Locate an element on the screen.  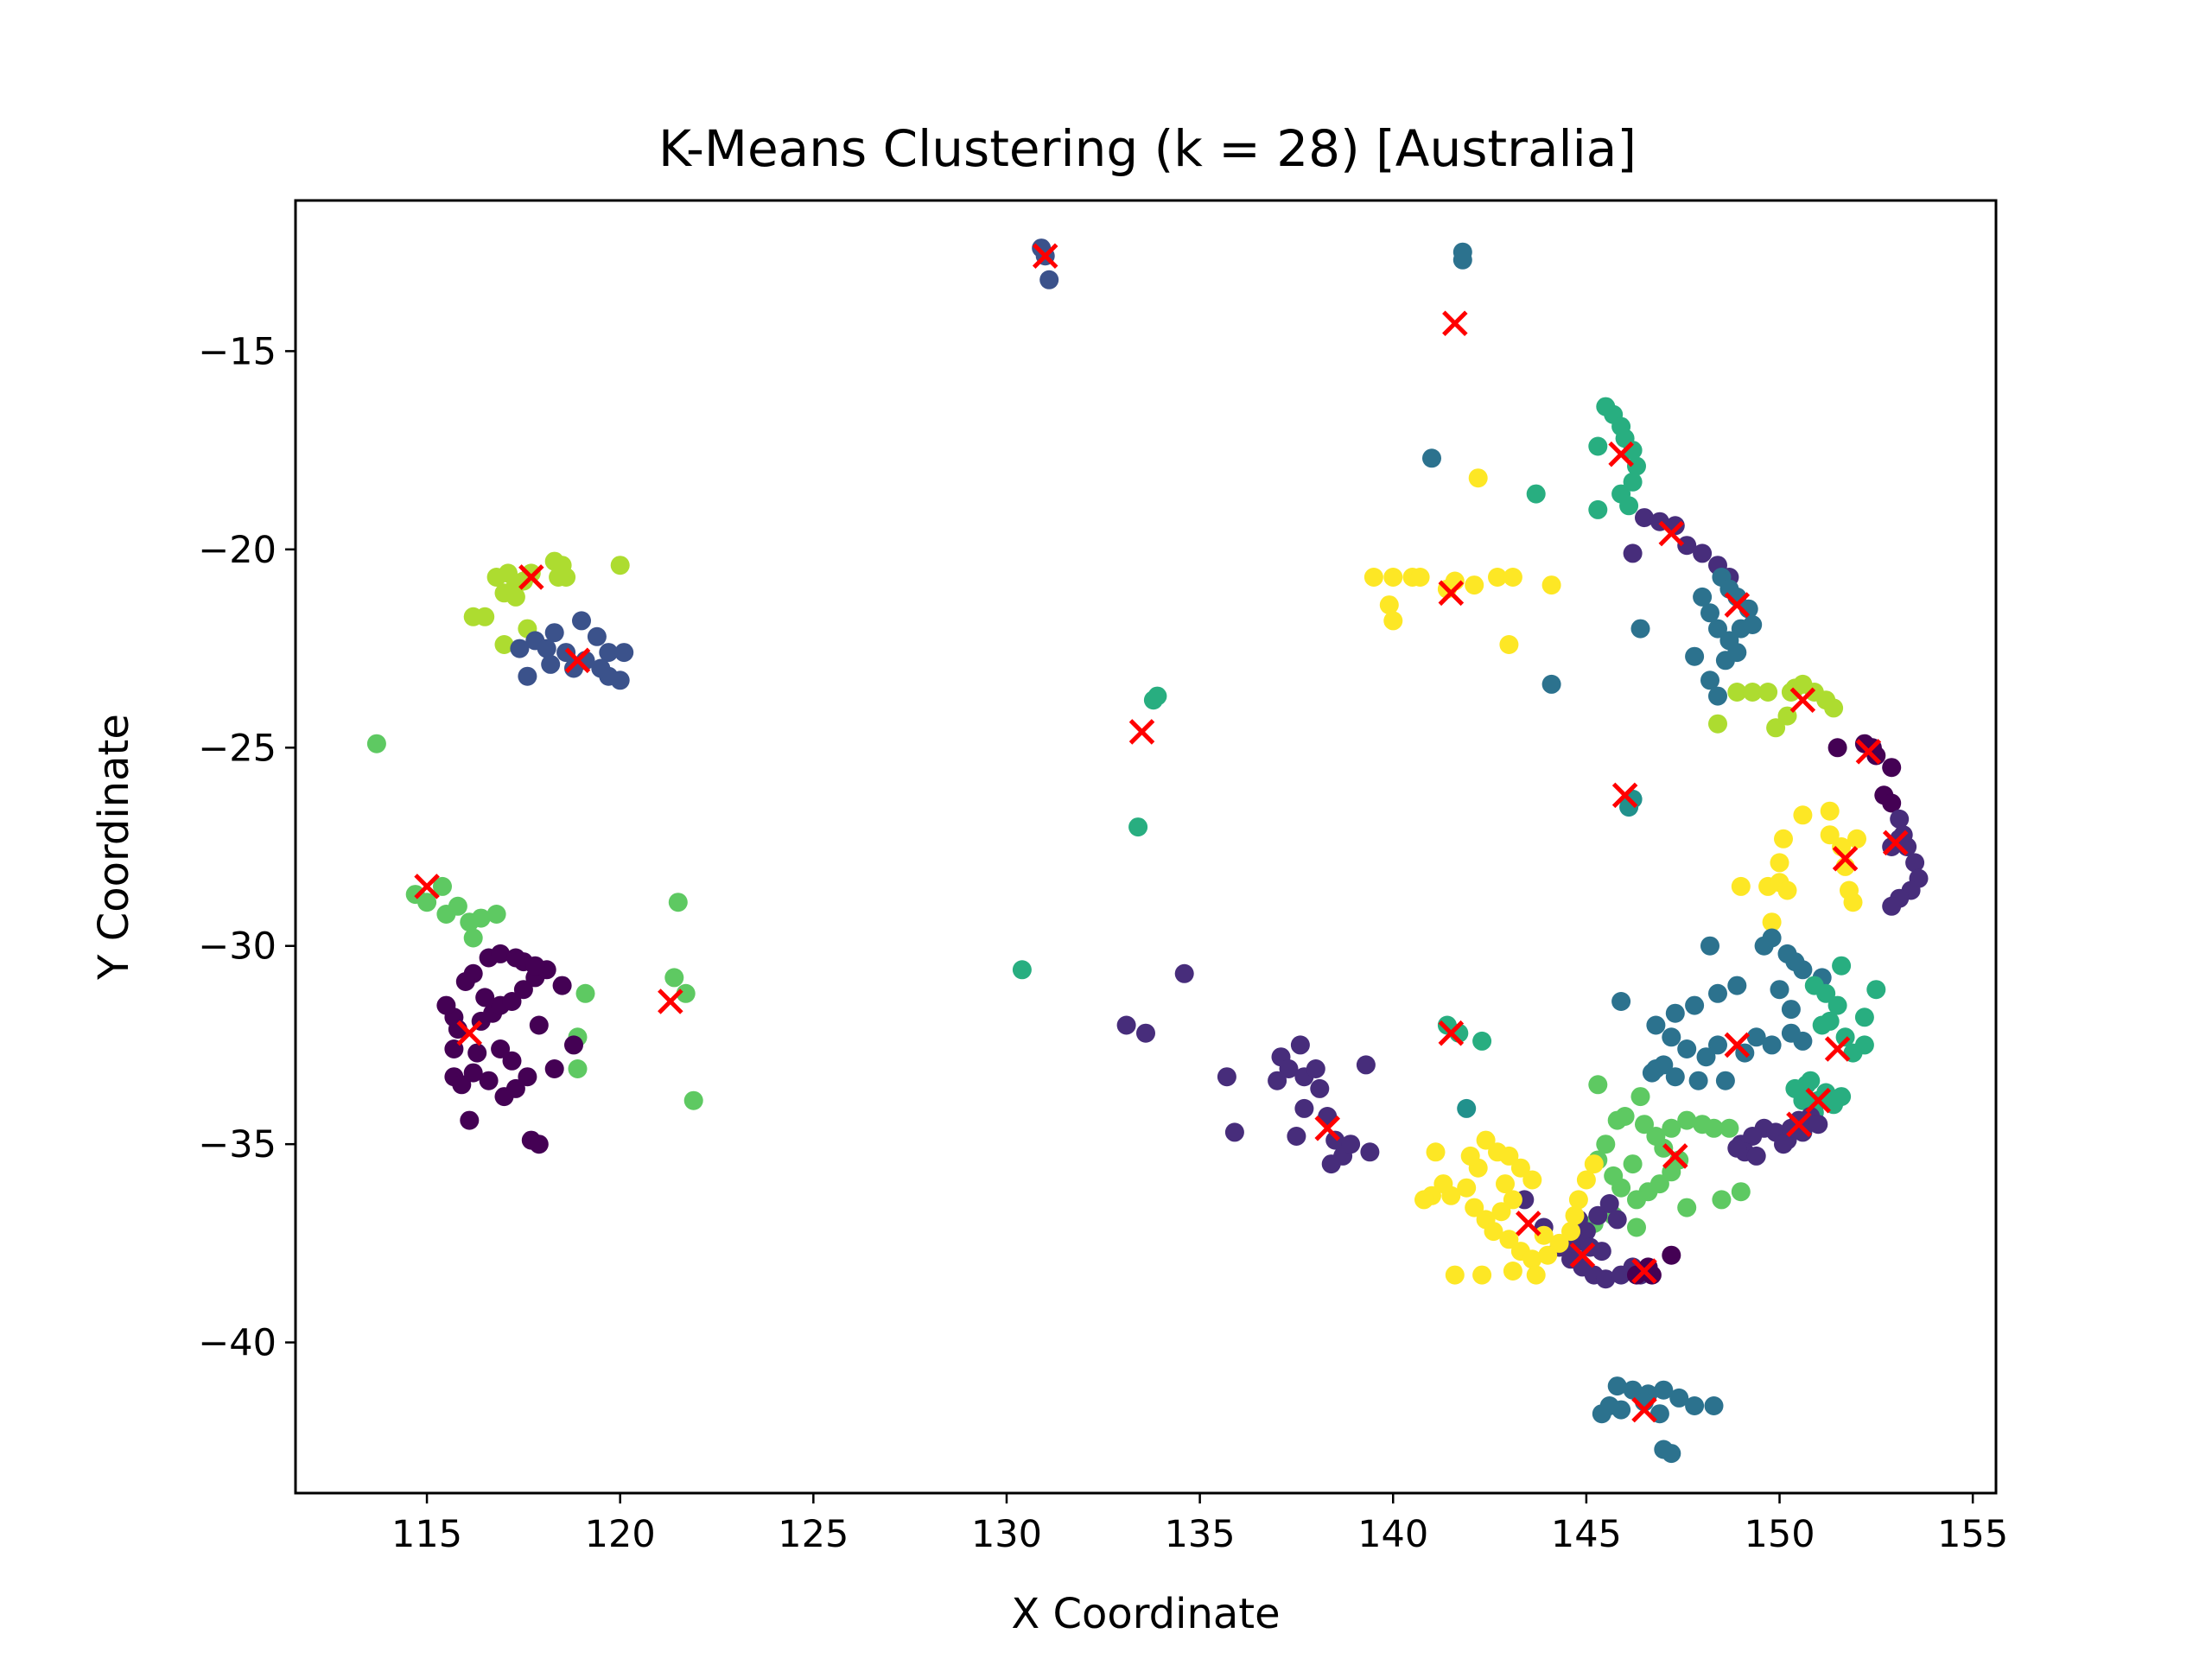
x-tick-label: 145 is located at coordinates (1586, 1534).